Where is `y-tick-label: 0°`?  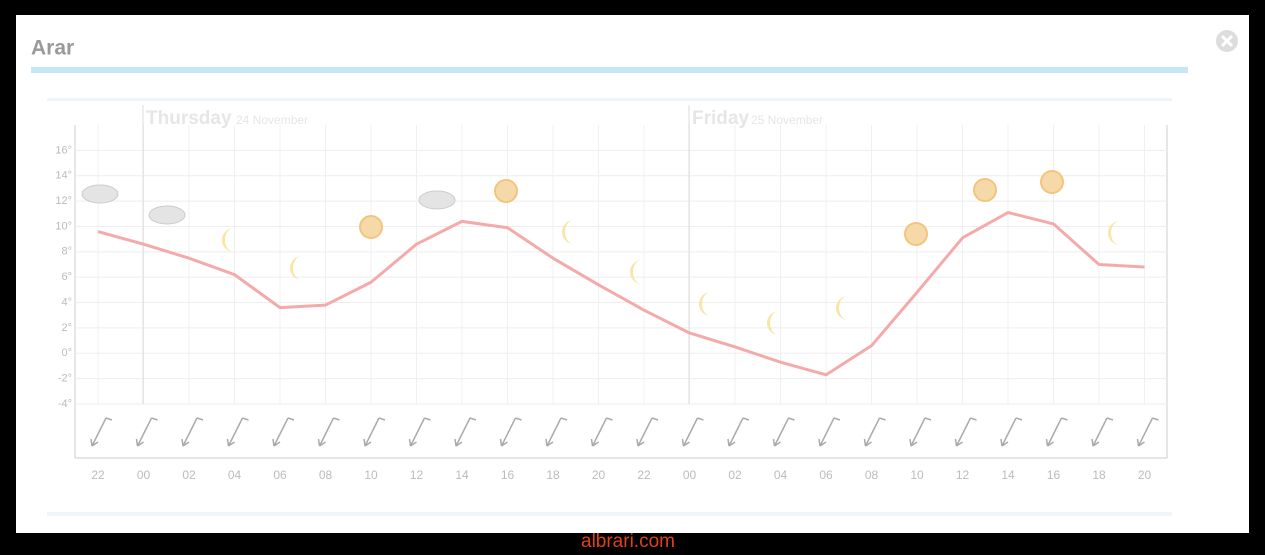 y-tick-label: 0° is located at coordinates (66, 353).